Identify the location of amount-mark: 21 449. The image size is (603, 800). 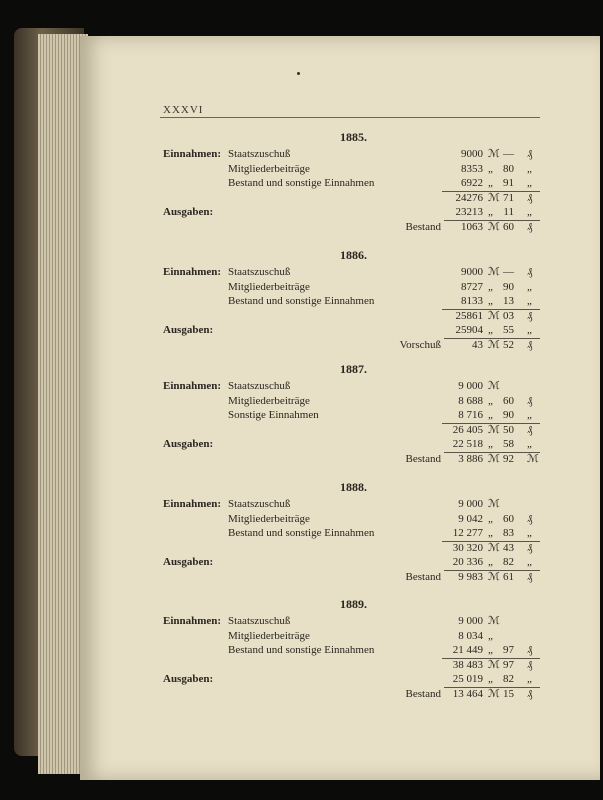
(467, 650).